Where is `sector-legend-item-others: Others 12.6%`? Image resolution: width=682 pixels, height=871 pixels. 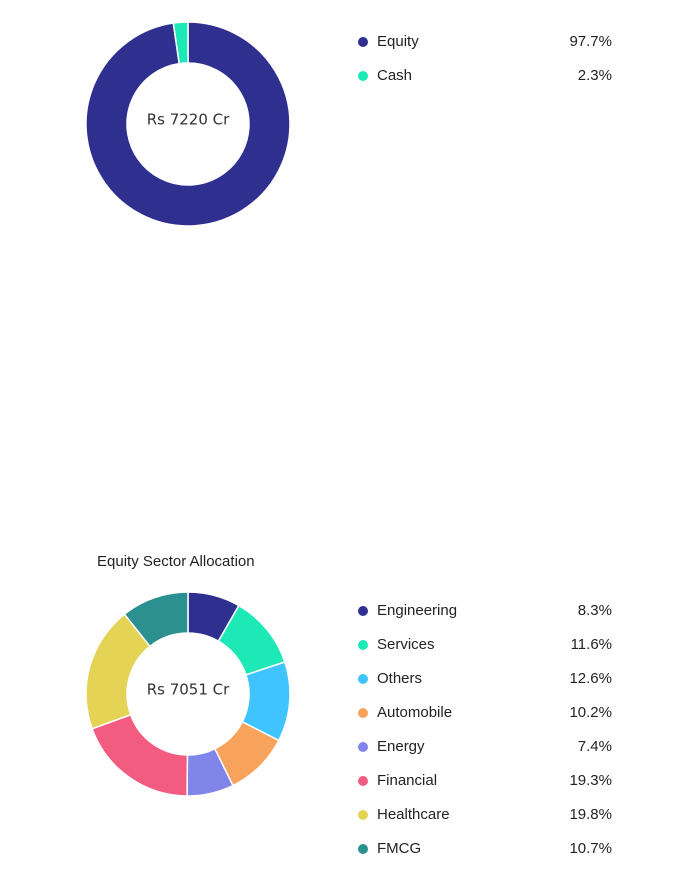 sector-legend-item-others: Others 12.6% is located at coordinates (486, 684).